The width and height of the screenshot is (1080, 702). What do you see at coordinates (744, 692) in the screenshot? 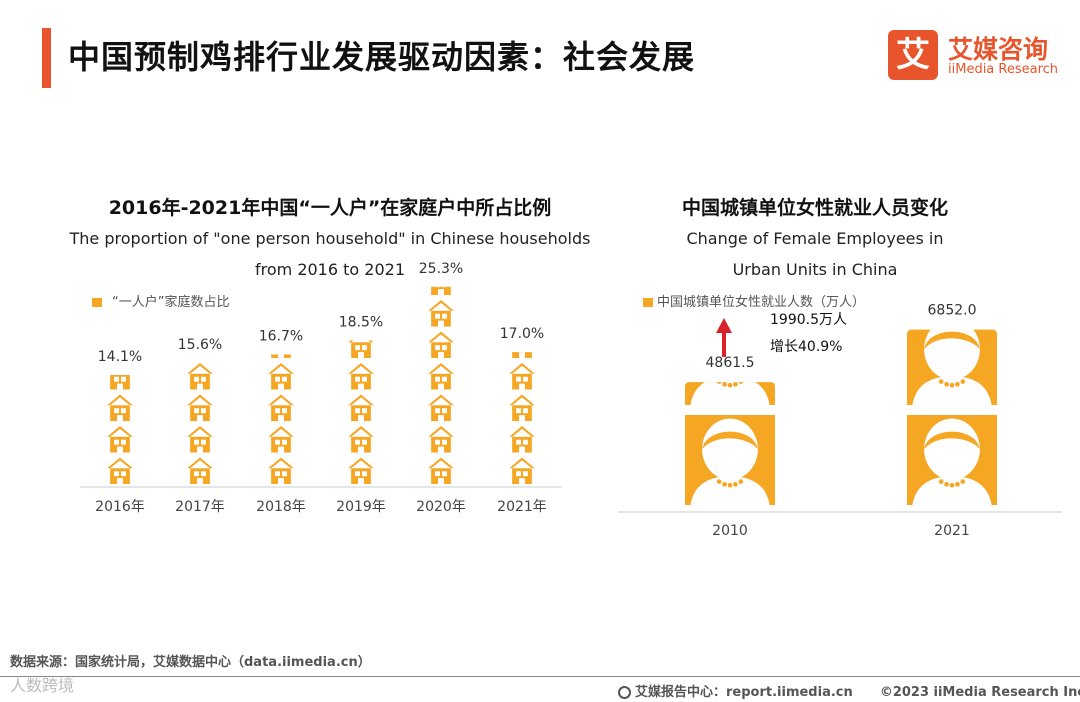
I see `report-center: 艾媒报告中心：report.iimedia.cn` at bounding box center [744, 692].